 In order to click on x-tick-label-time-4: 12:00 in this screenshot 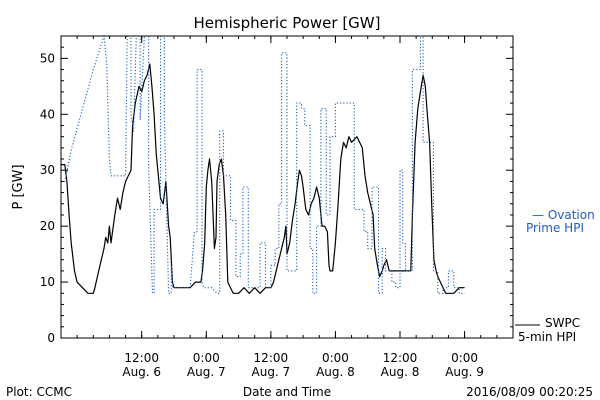, I will do `click(400, 358)`.